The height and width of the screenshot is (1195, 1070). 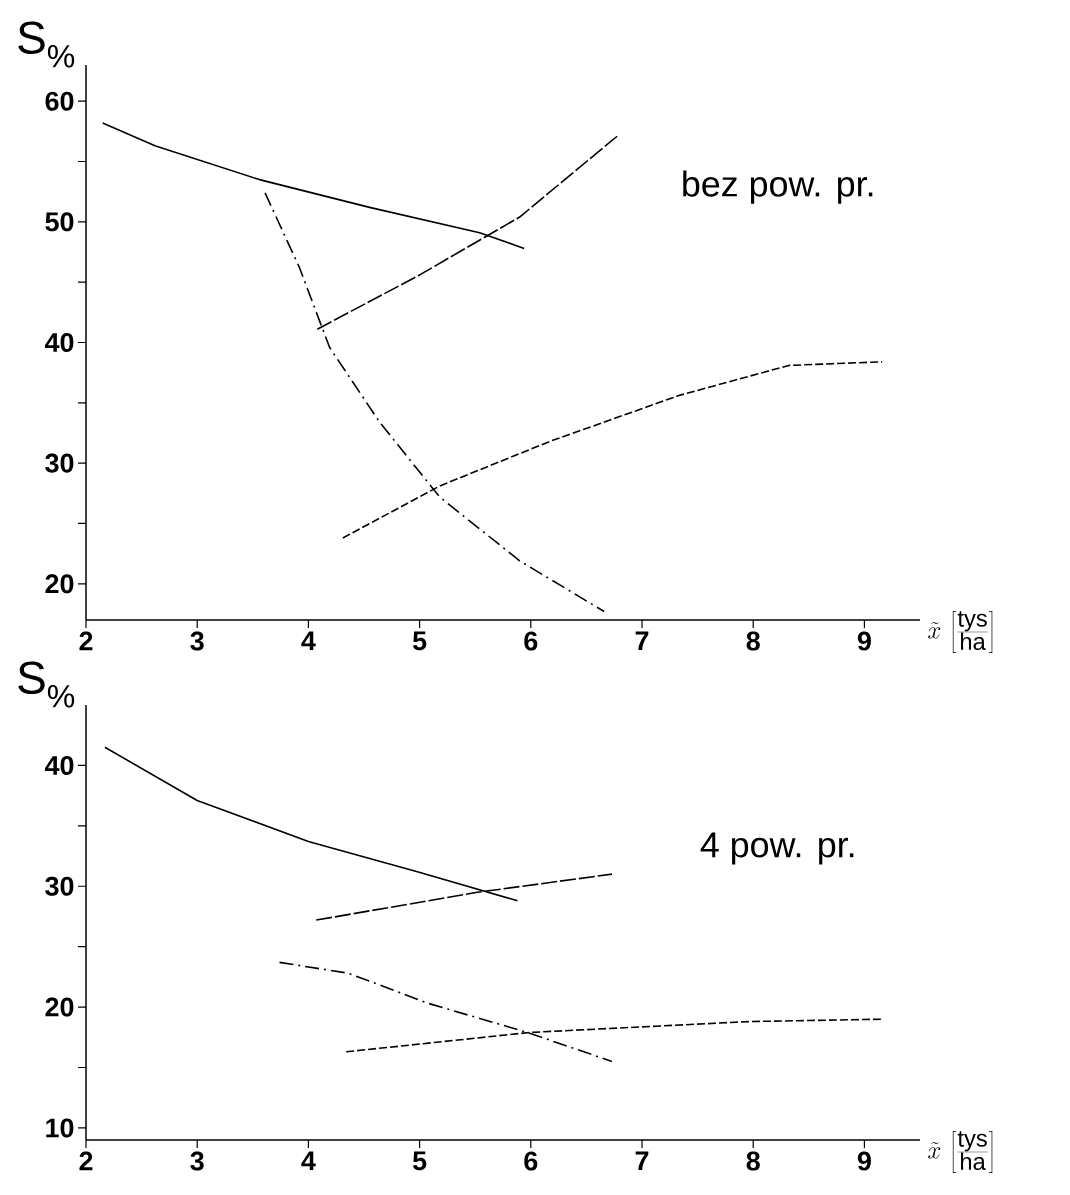 What do you see at coordinates (778, 187) in the screenshot?
I see `annotation: bez pow. pr.` at bounding box center [778, 187].